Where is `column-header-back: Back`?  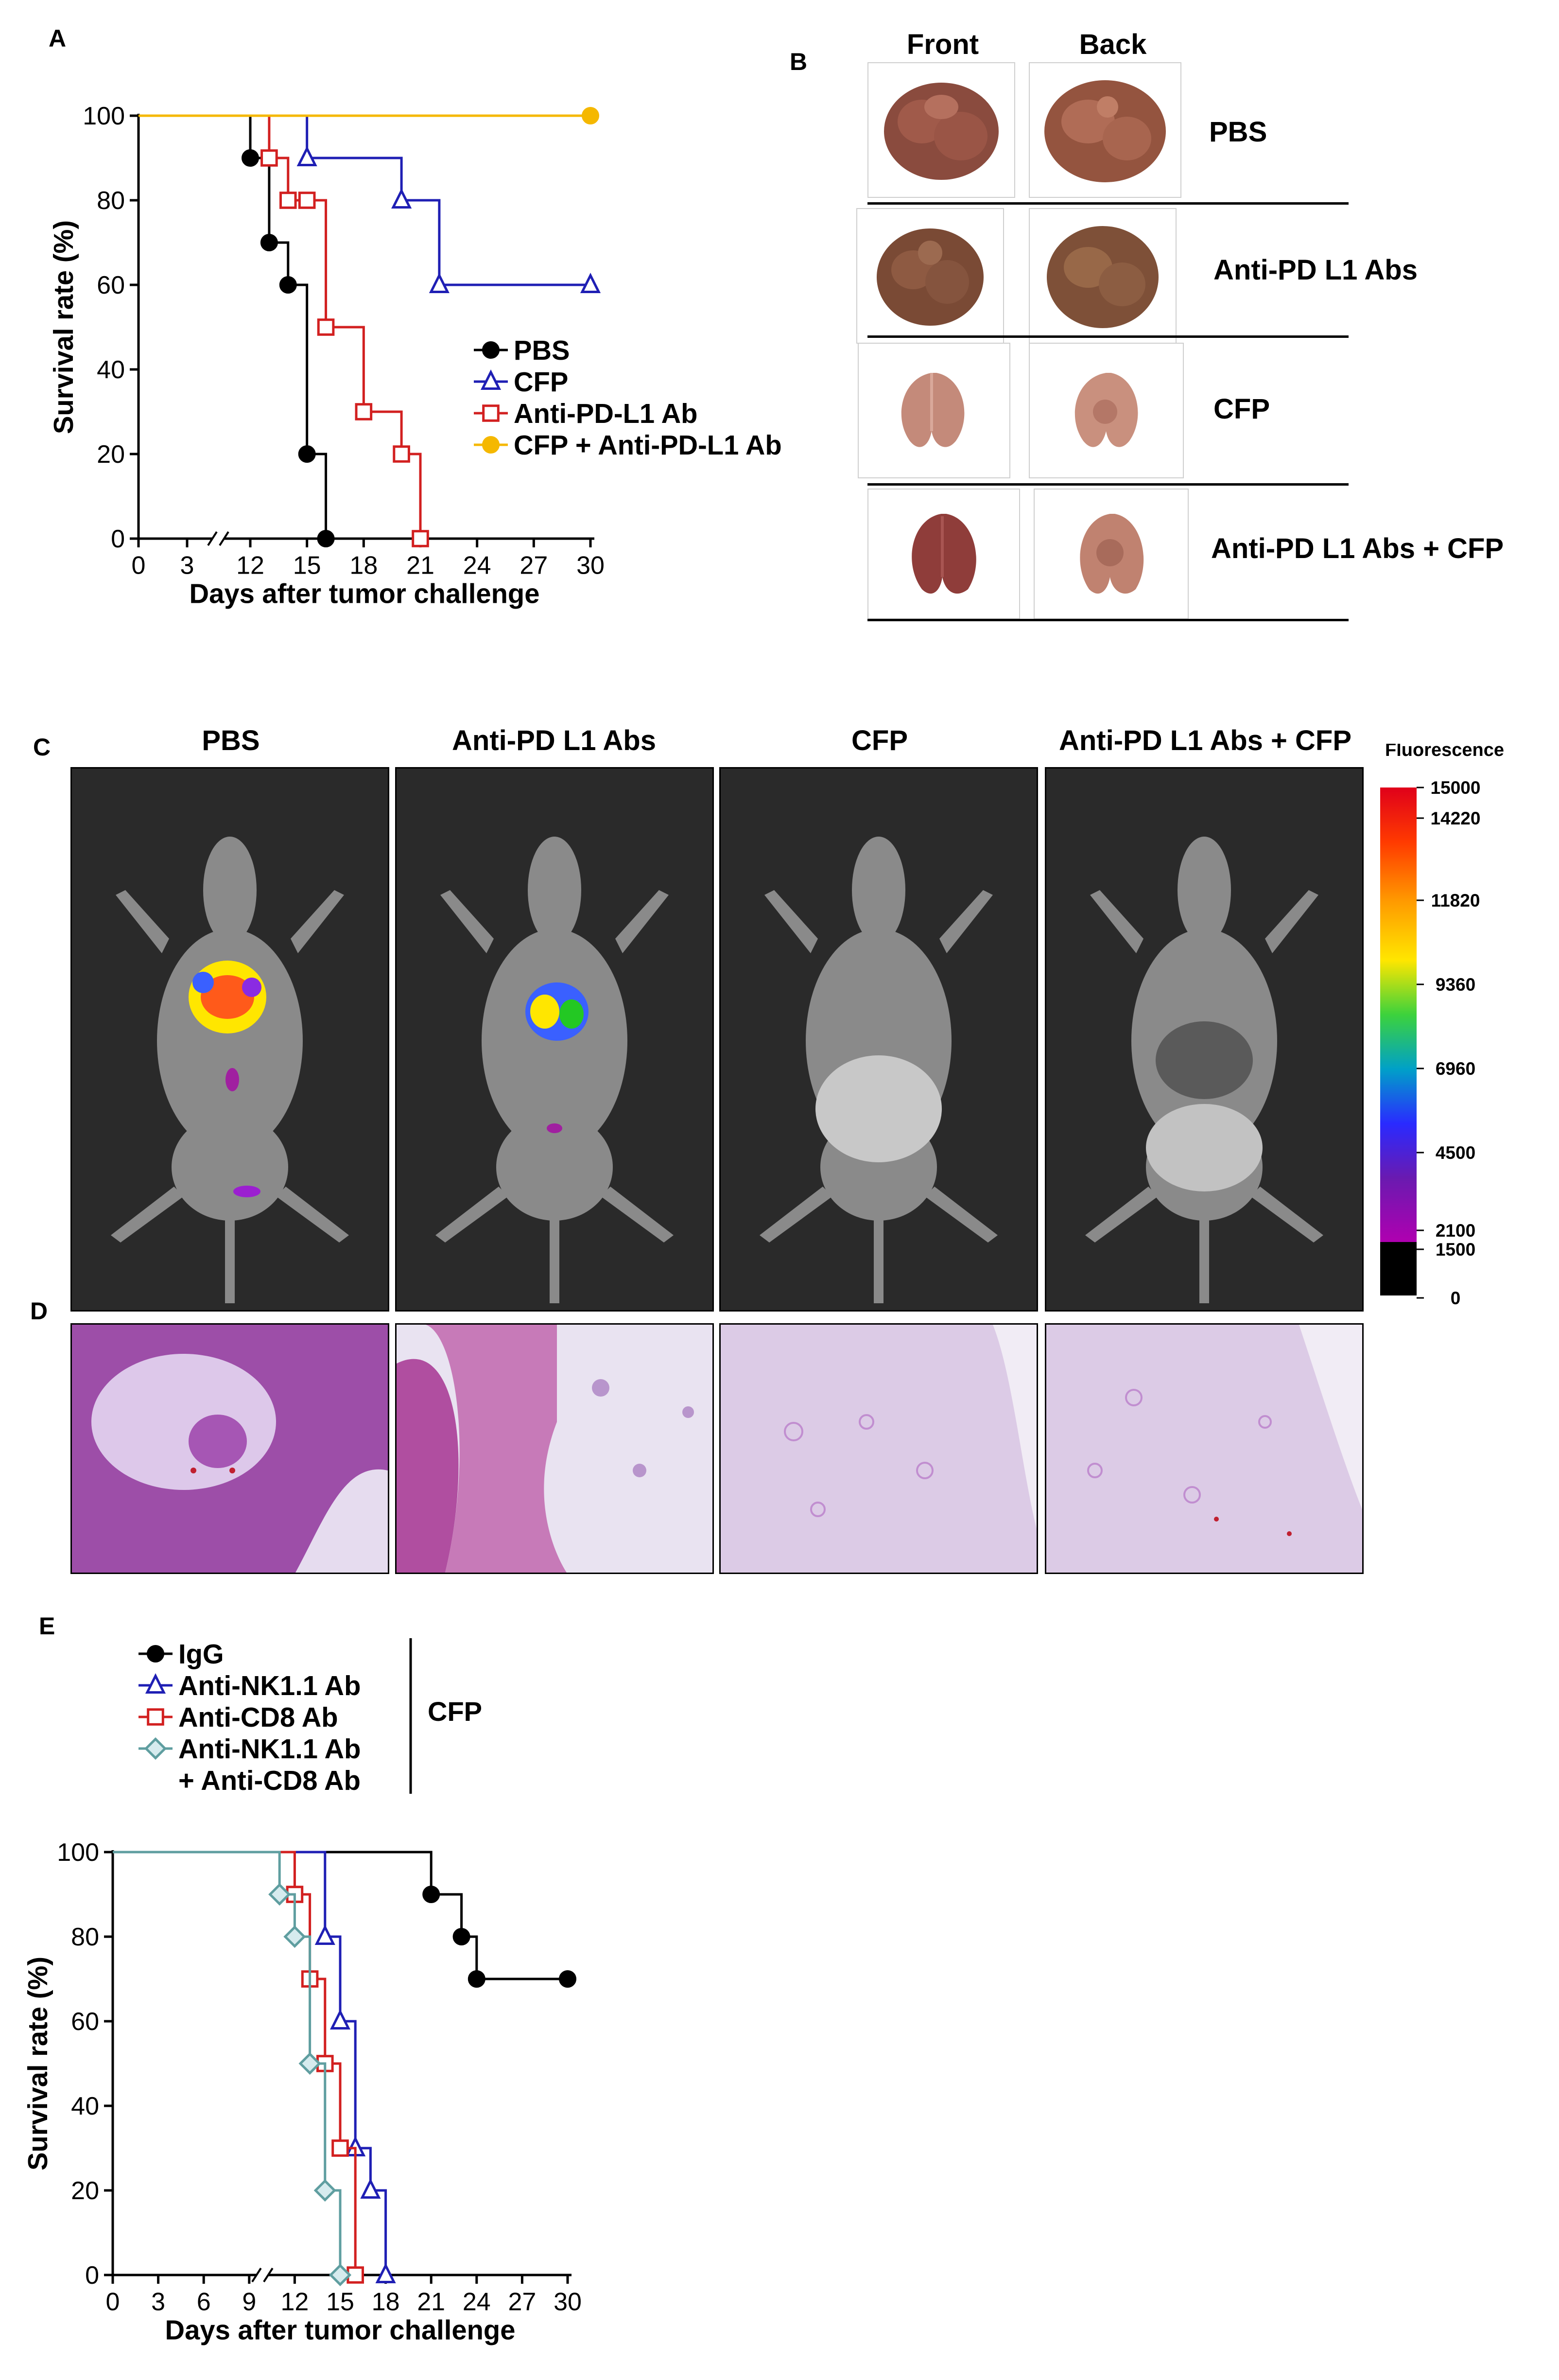 column-header-back: Back is located at coordinates (1113, 44).